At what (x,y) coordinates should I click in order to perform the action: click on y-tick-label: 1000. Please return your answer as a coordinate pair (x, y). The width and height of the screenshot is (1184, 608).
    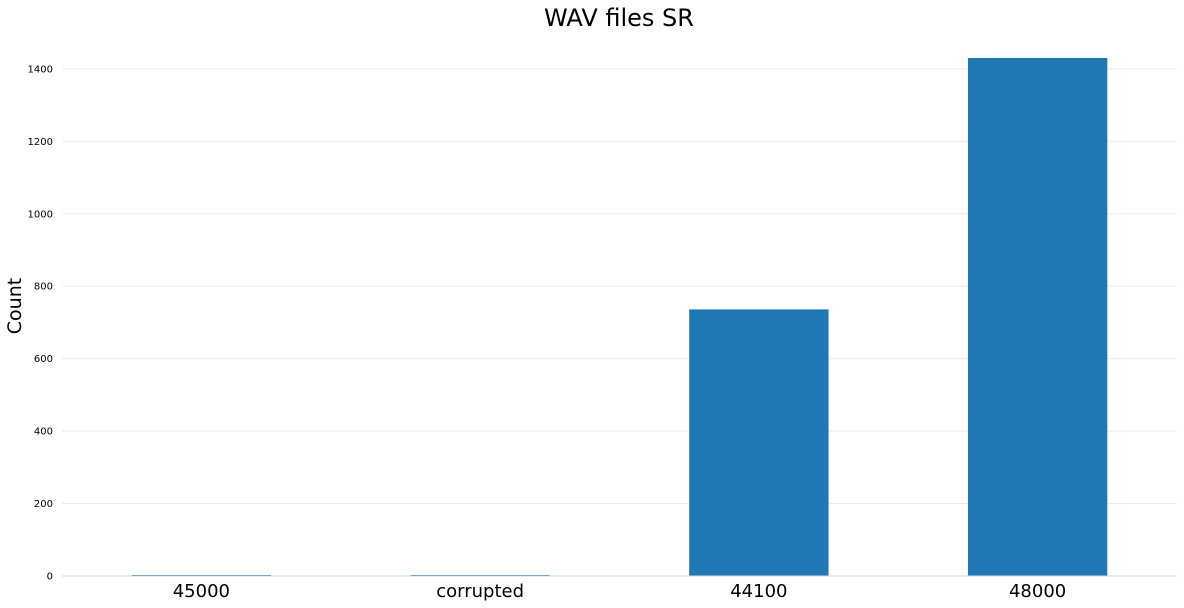
    Looking at the image, I should click on (40, 214).